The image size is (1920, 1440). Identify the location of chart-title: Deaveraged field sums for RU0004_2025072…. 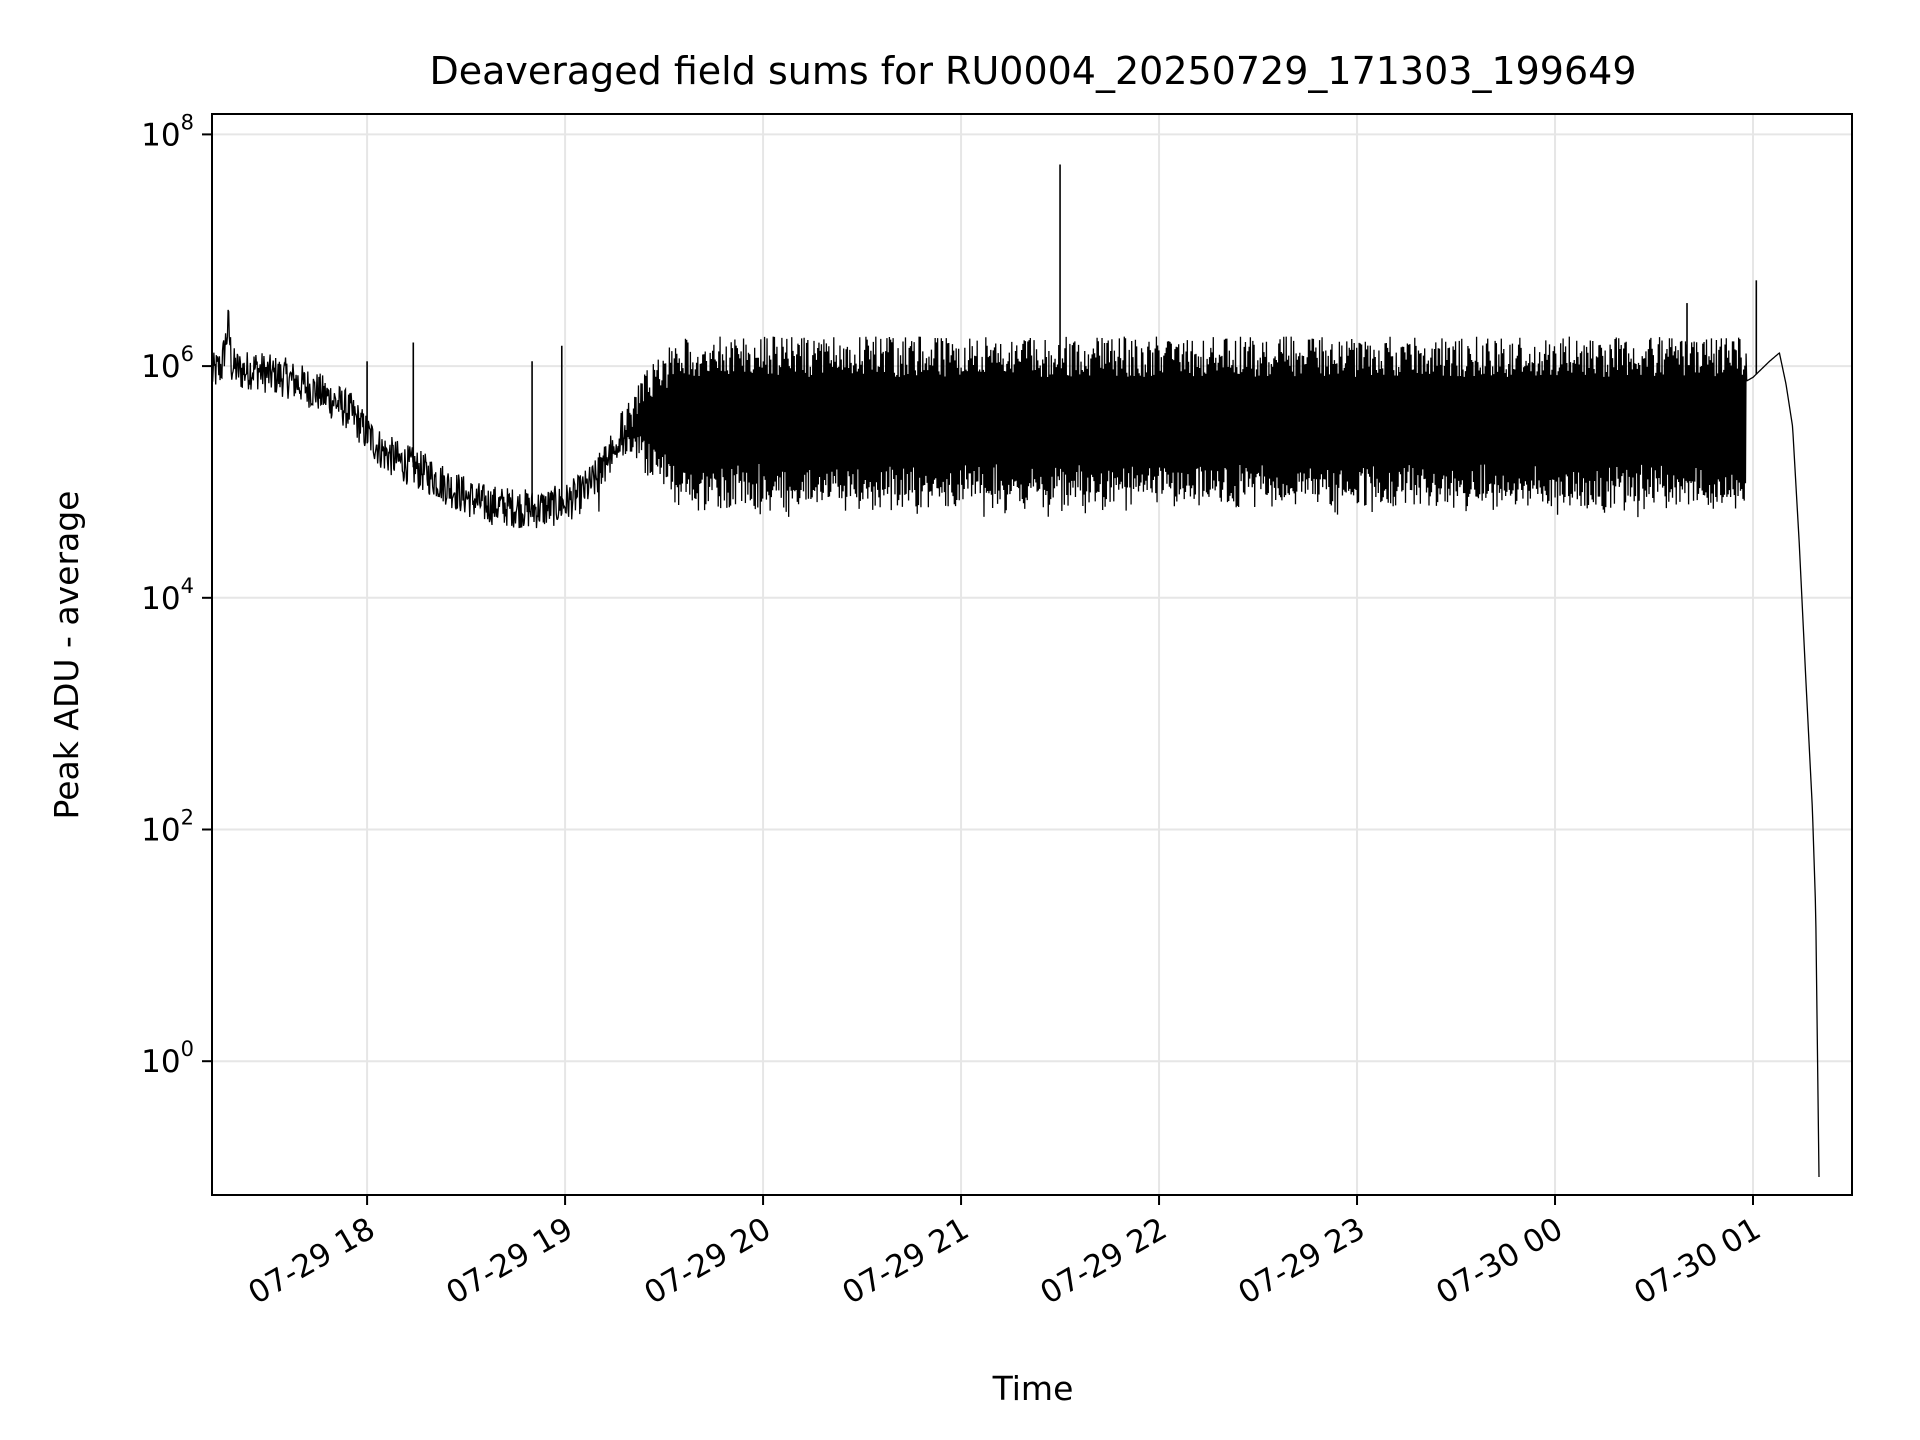
(1032, 71).